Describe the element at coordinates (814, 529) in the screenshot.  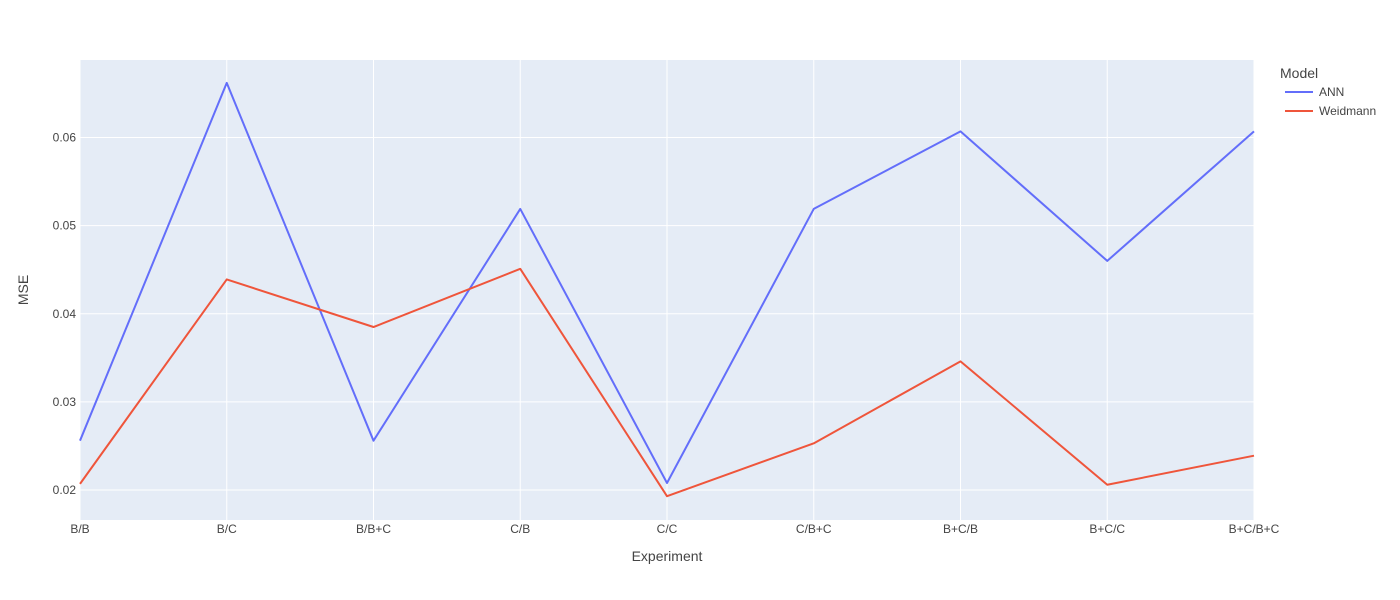
I see `x-tick-label: C/B+C` at that location.